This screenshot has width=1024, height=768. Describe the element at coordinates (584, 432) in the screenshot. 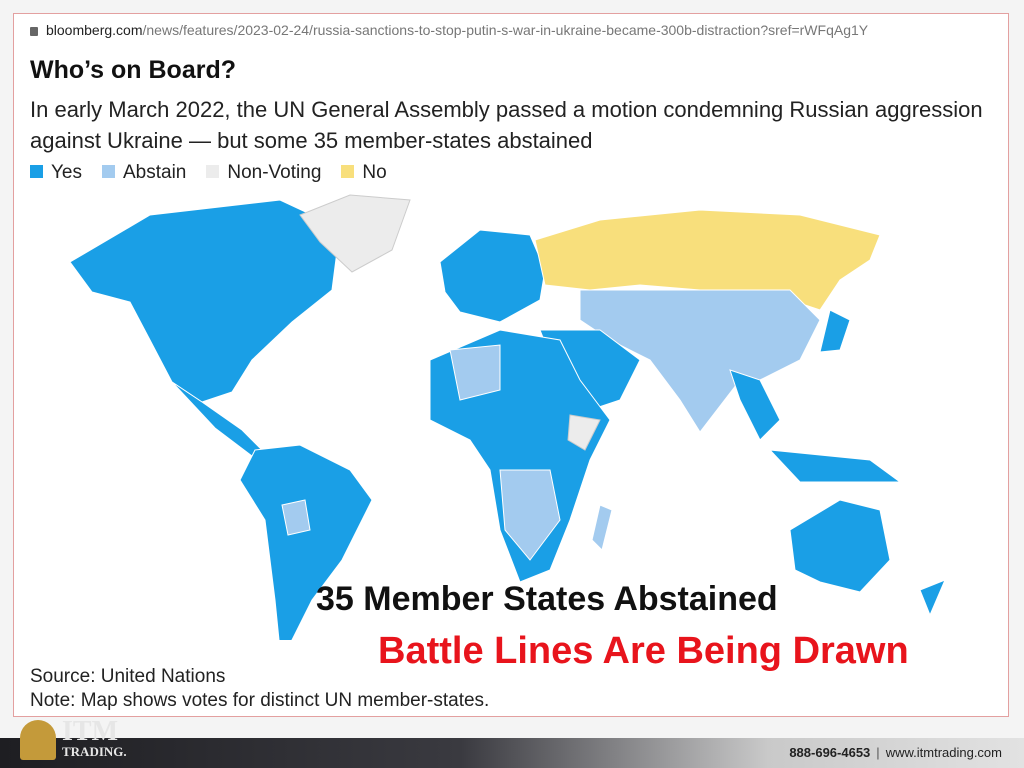

I see `horn-of-africa` at that location.